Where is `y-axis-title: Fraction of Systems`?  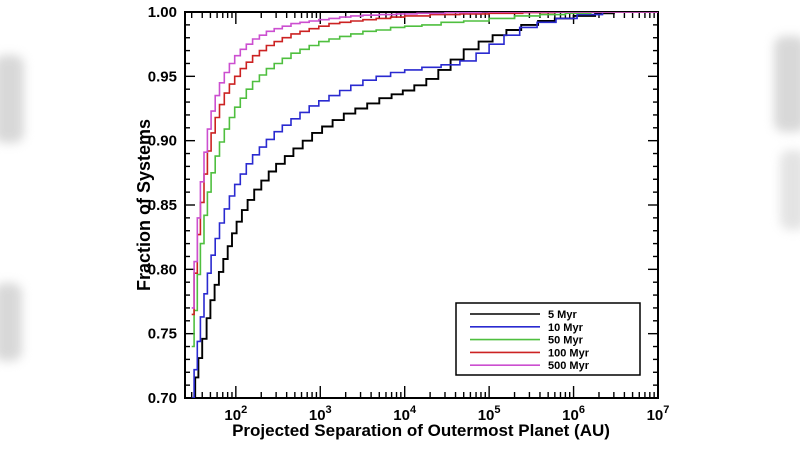 y-axis-title: Fraction of Systems is located at coordinates (144, 205).